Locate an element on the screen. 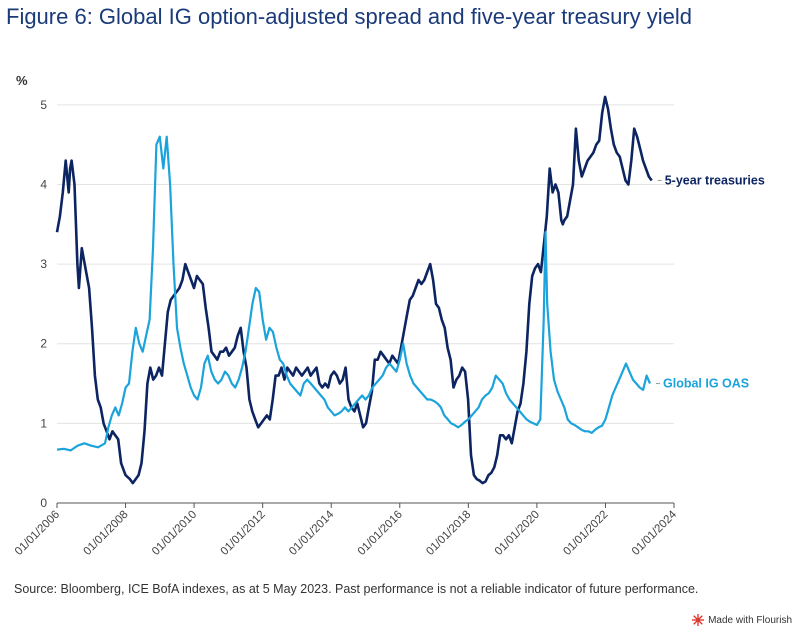  series-label-ig-oas: Global IG OAS is located at coordinates (706, 384).